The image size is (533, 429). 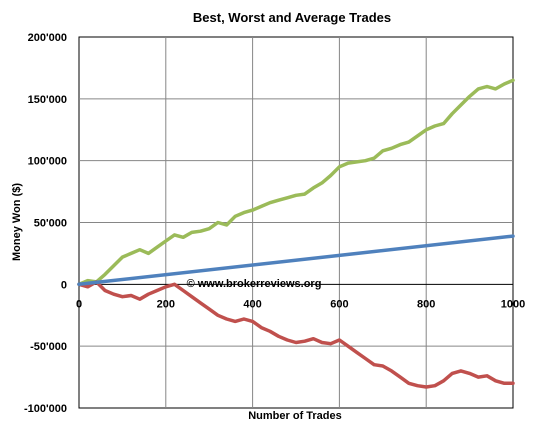 What do you see at coordinates (50, 224) in the screenshot?
I see `y-tick-label: 50'000` at bounding box center [50, 224].